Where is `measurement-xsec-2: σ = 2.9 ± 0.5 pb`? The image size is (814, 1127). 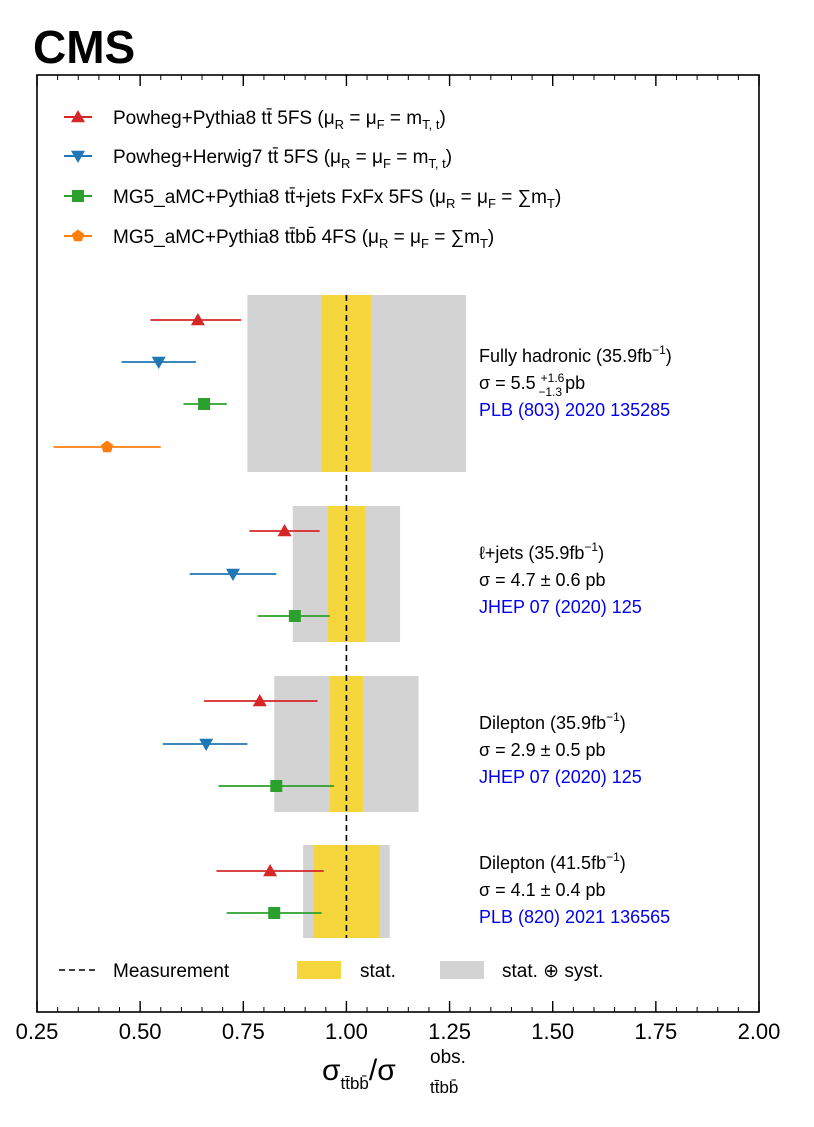
measurement-xsec-2: σ = 2.9 ± 0.5 pb is located at coordinates (542, 750).